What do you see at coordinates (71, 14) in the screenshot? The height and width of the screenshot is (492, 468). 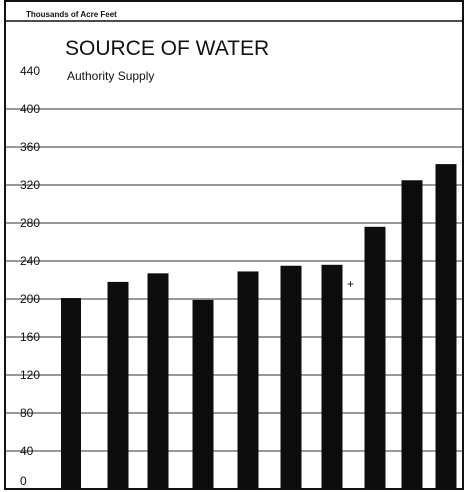 I see `unit-label: Thousands of Acre Feet` at bounding box center [71, 14].